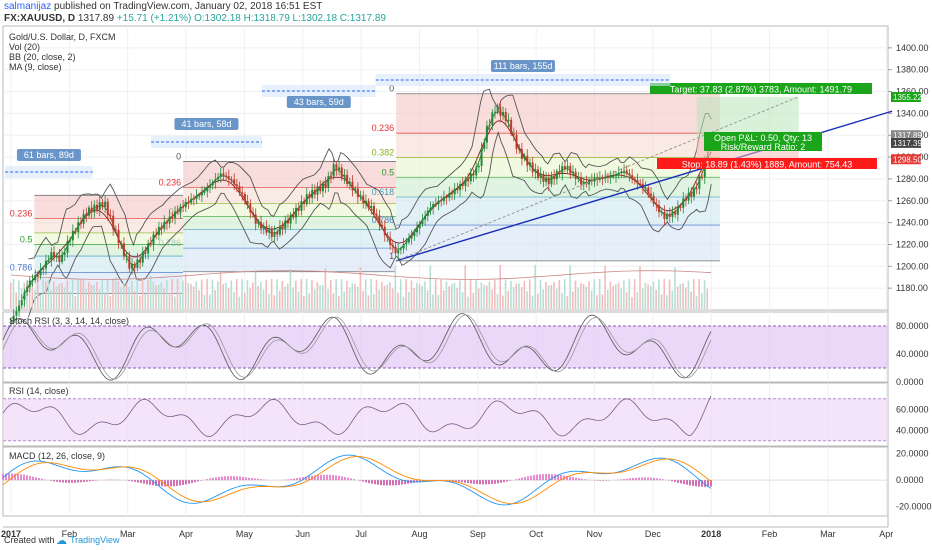 The width and height of the screenshot is (932, 550). I want to click on pnl-label-text: Risk/Reward Ratio: 2, so click(763, 147).